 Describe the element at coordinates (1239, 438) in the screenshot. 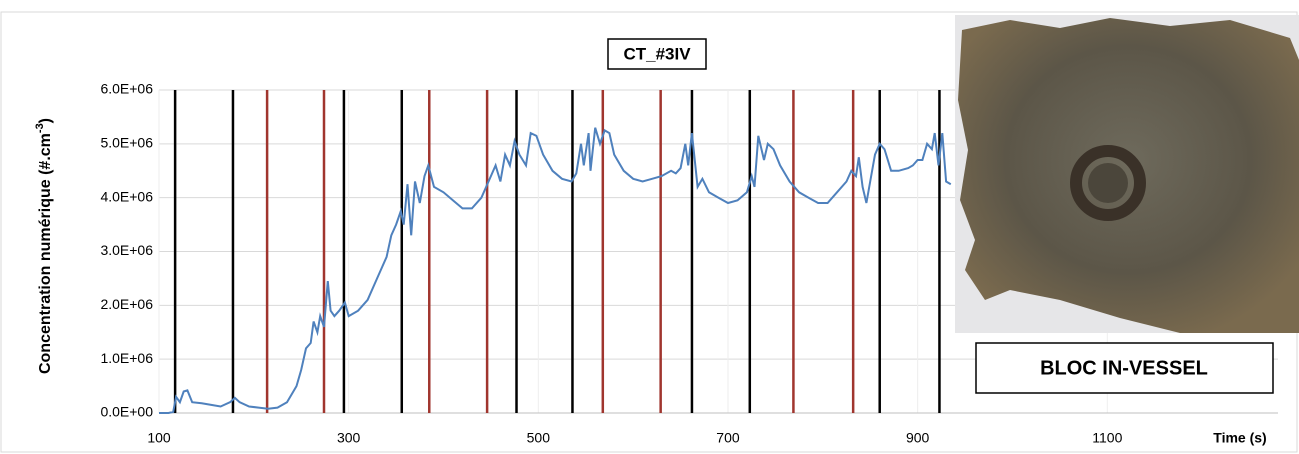

I see `x-axis-title: Time (s)` at that location.